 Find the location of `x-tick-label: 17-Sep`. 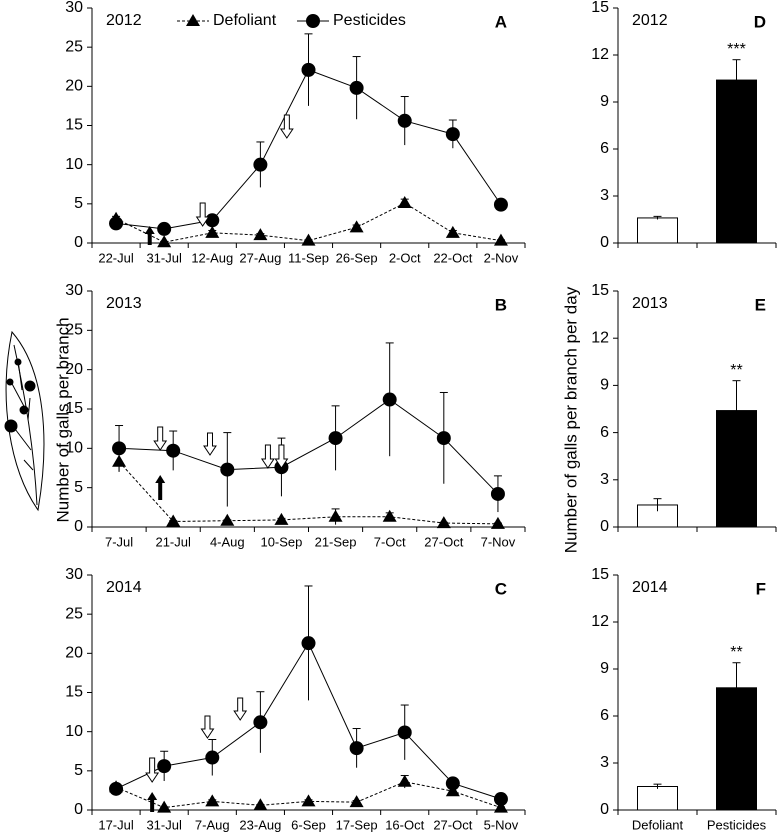

x-tick-label: 17-Sep is located at coordinates (357, 824).